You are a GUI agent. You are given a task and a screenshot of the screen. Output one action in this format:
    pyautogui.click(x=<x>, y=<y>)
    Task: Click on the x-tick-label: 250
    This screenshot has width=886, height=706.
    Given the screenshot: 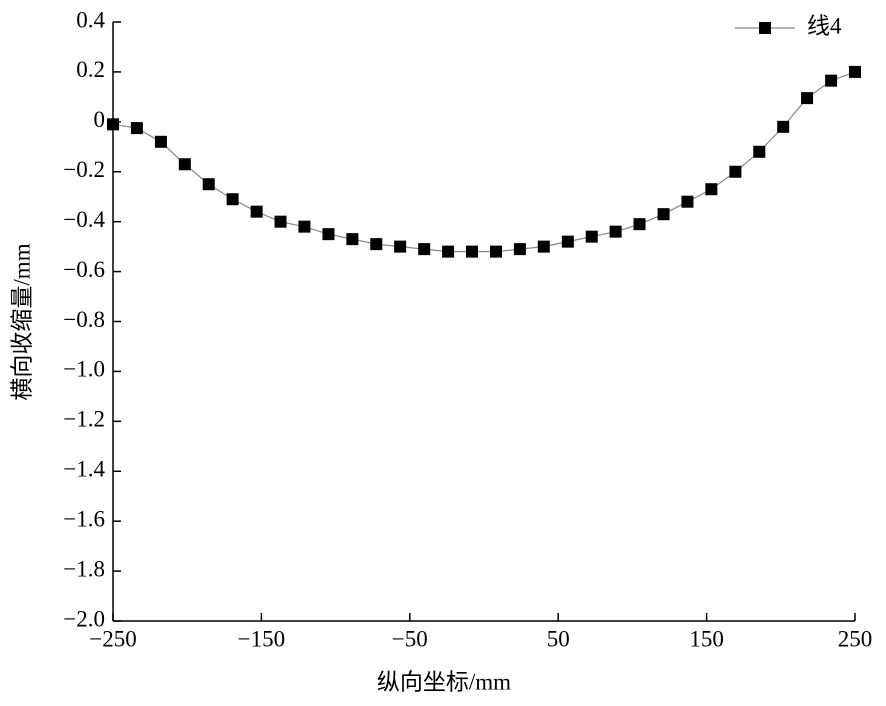 What is the action you would take?
    pyautogui.click(x=855, y=638)
    